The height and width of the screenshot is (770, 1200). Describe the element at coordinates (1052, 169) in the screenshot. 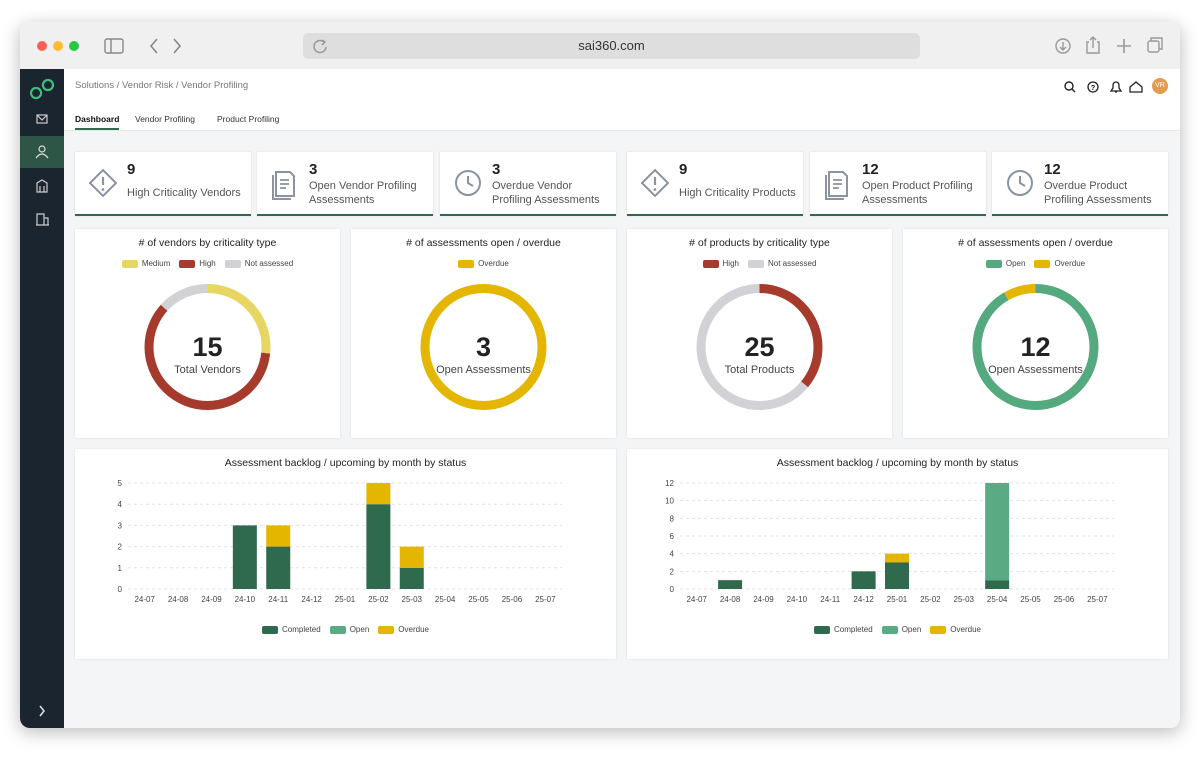

I see `kpi-value: 12` at that location.